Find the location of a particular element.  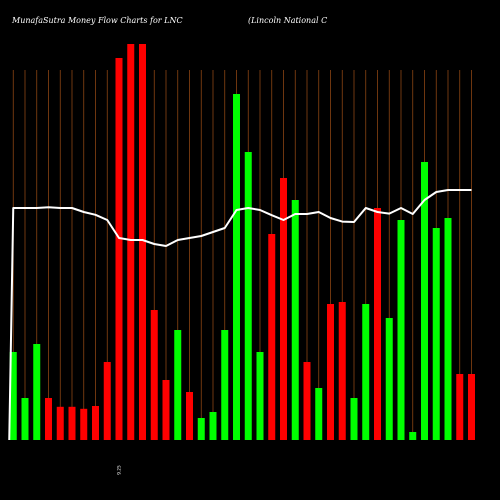

chart-subtitle: (Lincoln National C is located at coordinates (288, 20).